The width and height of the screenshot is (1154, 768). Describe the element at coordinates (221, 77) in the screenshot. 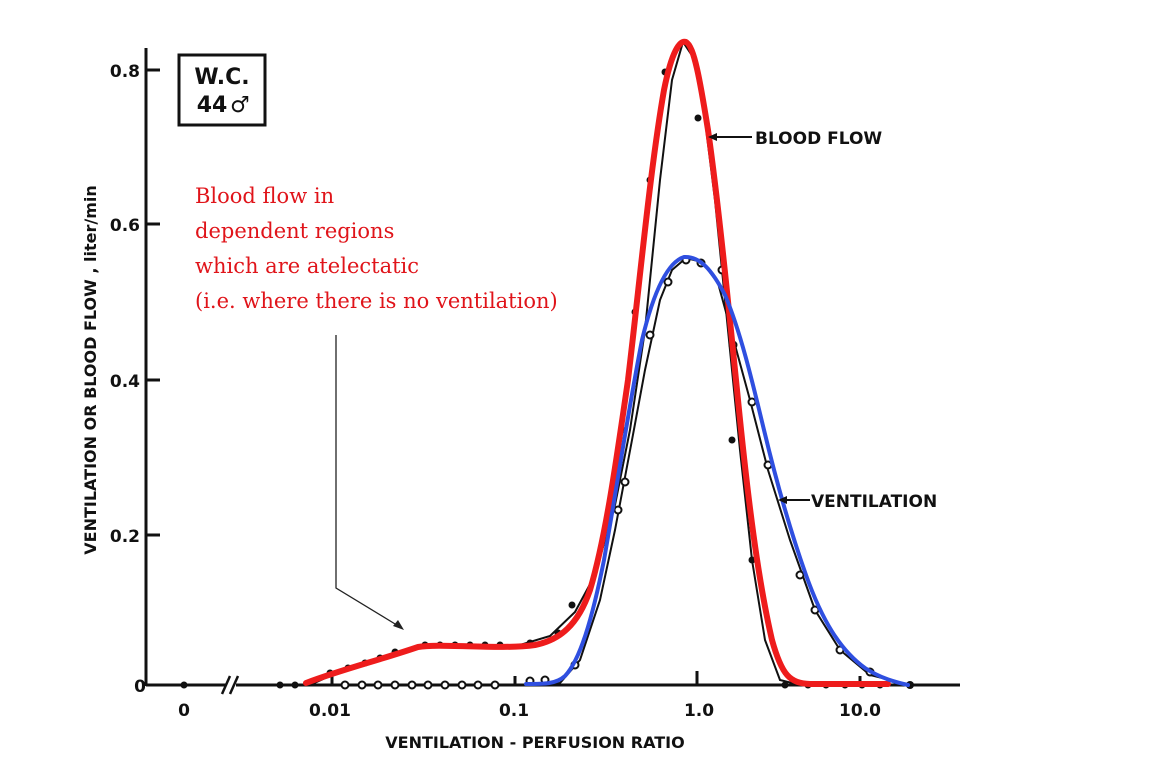

I see `subject-initials: W.C.` at that location.